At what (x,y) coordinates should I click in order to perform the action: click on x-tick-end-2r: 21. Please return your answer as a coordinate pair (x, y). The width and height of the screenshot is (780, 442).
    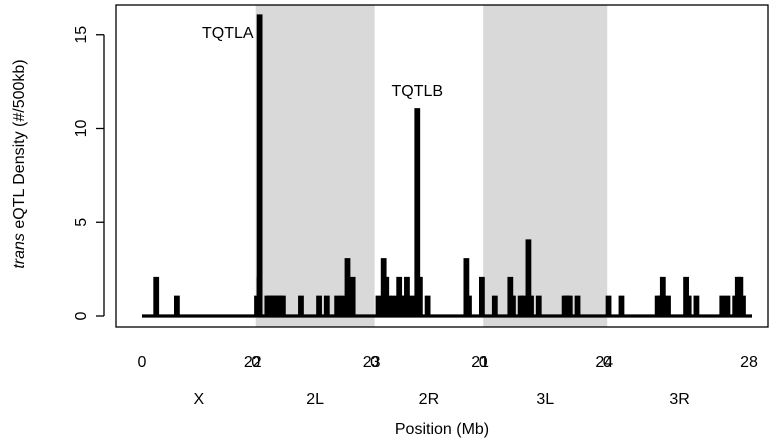
    Looking at the image, I should click on (480, 362).